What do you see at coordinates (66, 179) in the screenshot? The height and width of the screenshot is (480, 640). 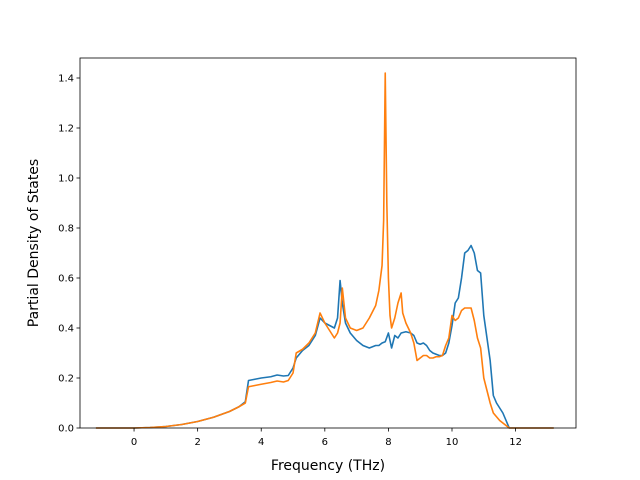 I see `y-tick-label: 1.0` at bounding box center [66, 179].